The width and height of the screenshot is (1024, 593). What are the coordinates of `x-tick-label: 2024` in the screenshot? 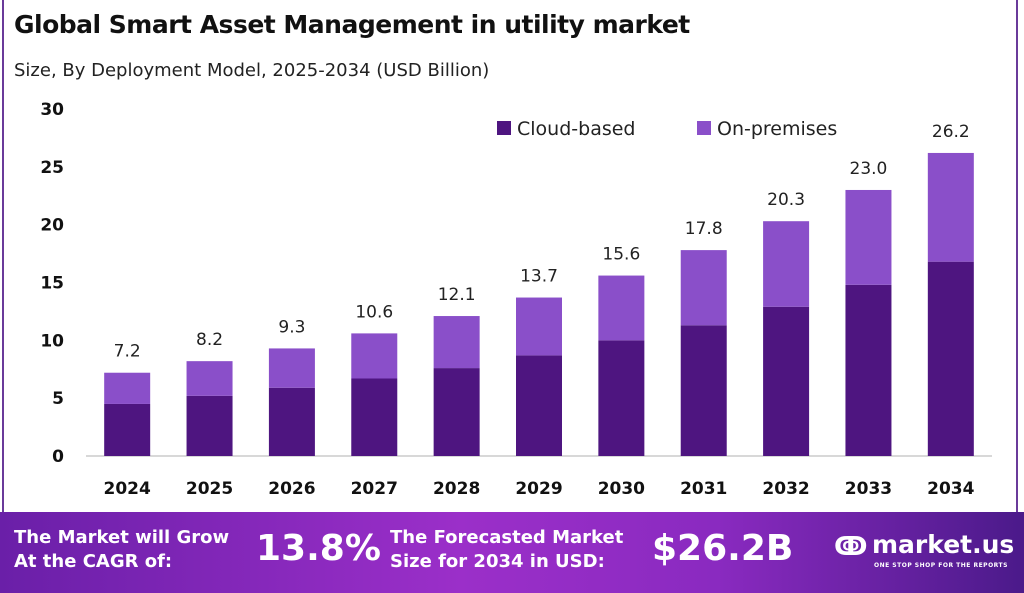 It's located at (127, 489).